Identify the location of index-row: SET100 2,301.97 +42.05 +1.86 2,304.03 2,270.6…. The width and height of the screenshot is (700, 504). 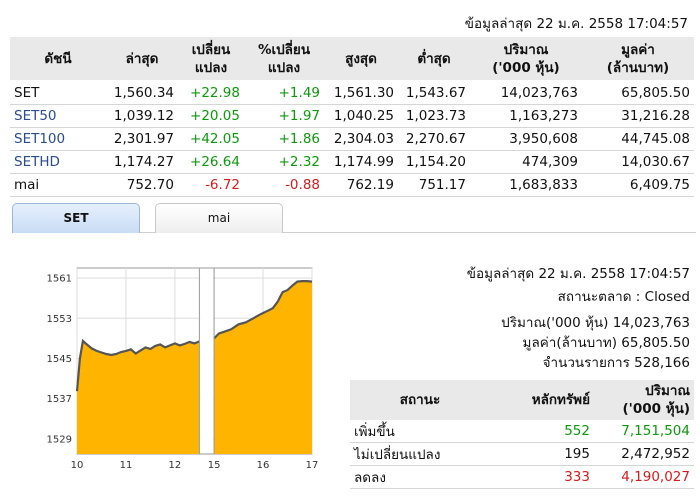
(352, 139).